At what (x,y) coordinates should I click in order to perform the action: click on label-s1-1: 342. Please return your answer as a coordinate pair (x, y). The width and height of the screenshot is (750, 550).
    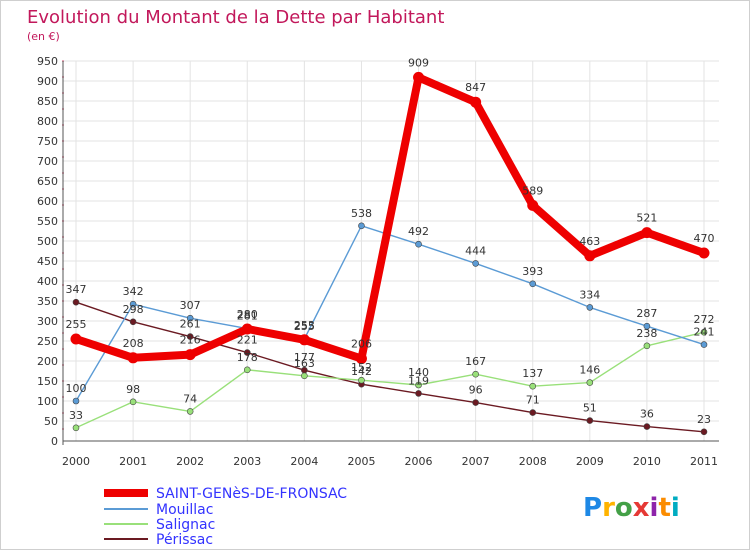
    Looking at the image, I should click on (133, 291).